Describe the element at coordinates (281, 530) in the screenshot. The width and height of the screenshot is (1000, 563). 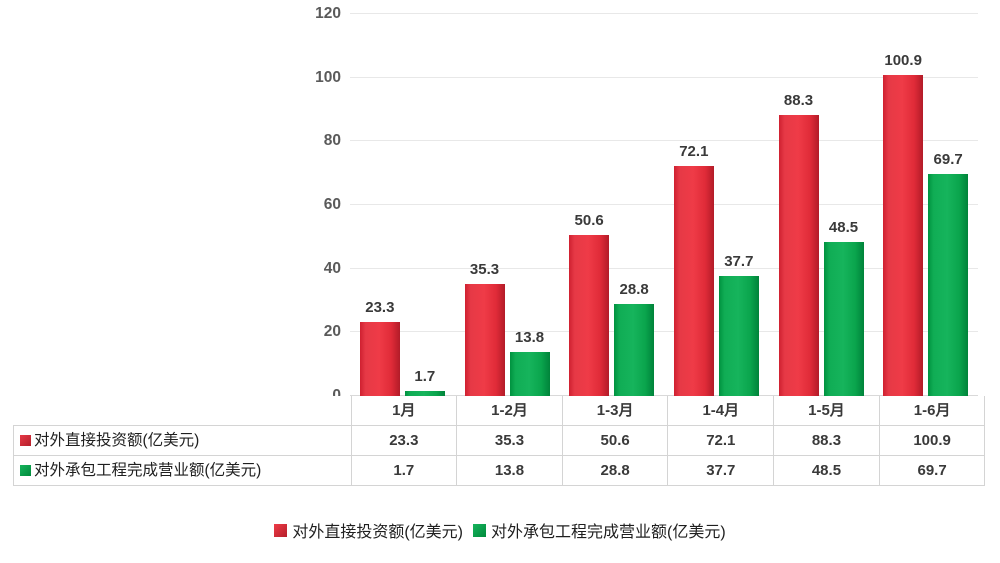
I see `legend-swatch-red-icon` at that location.